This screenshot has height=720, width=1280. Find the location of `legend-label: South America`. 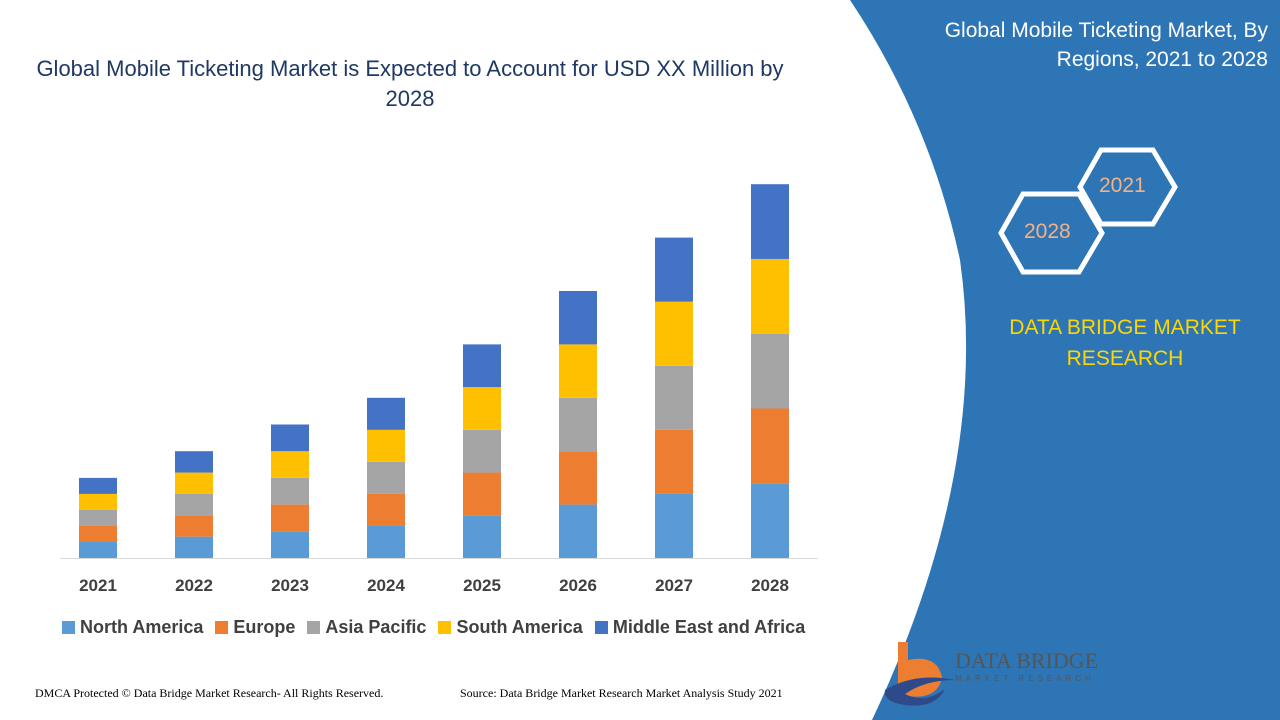

legend-label: South America is located at coordinates (519, 627).